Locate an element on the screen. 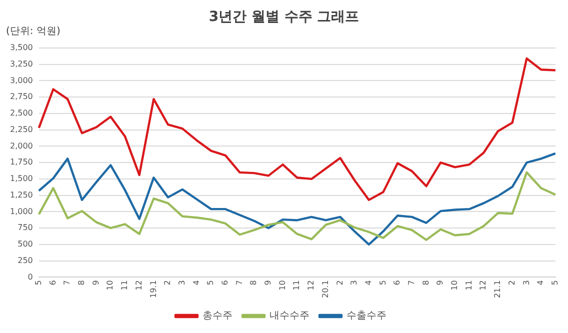 The width and height of the screenshot is (568, 333). y-tick-label: 1,750 is located at coordinates (21, 162).